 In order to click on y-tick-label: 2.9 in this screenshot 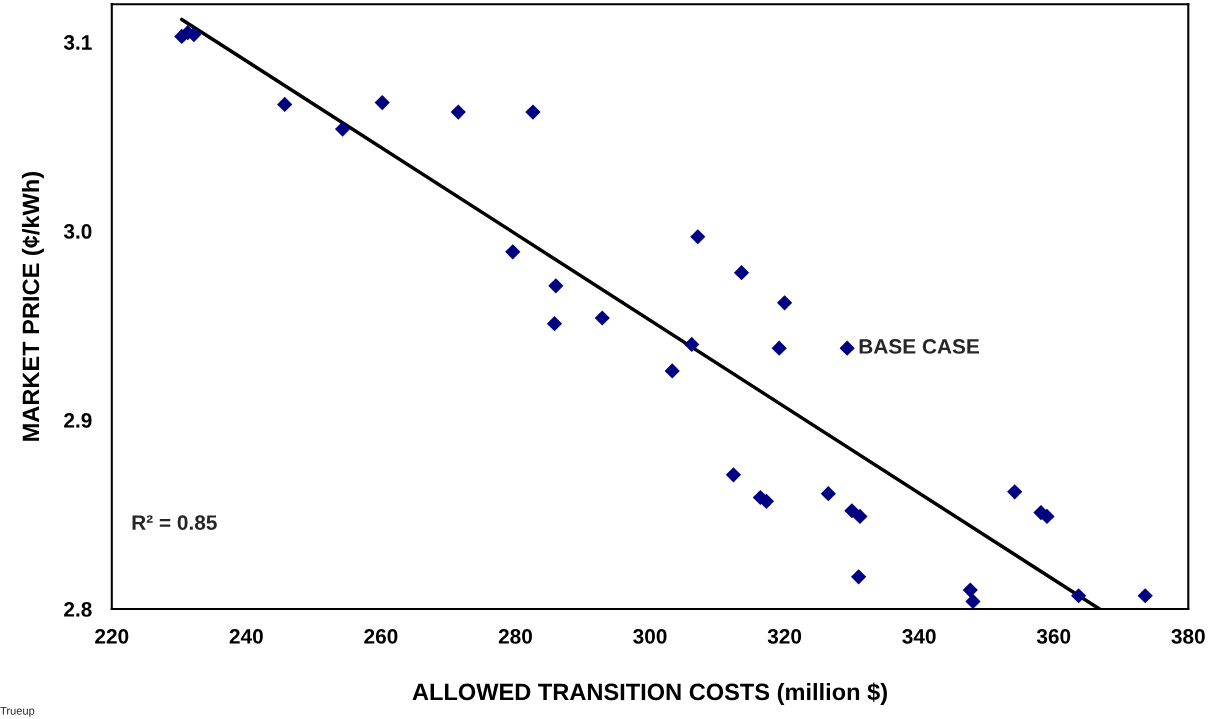, I will do `click(78, 420)`.